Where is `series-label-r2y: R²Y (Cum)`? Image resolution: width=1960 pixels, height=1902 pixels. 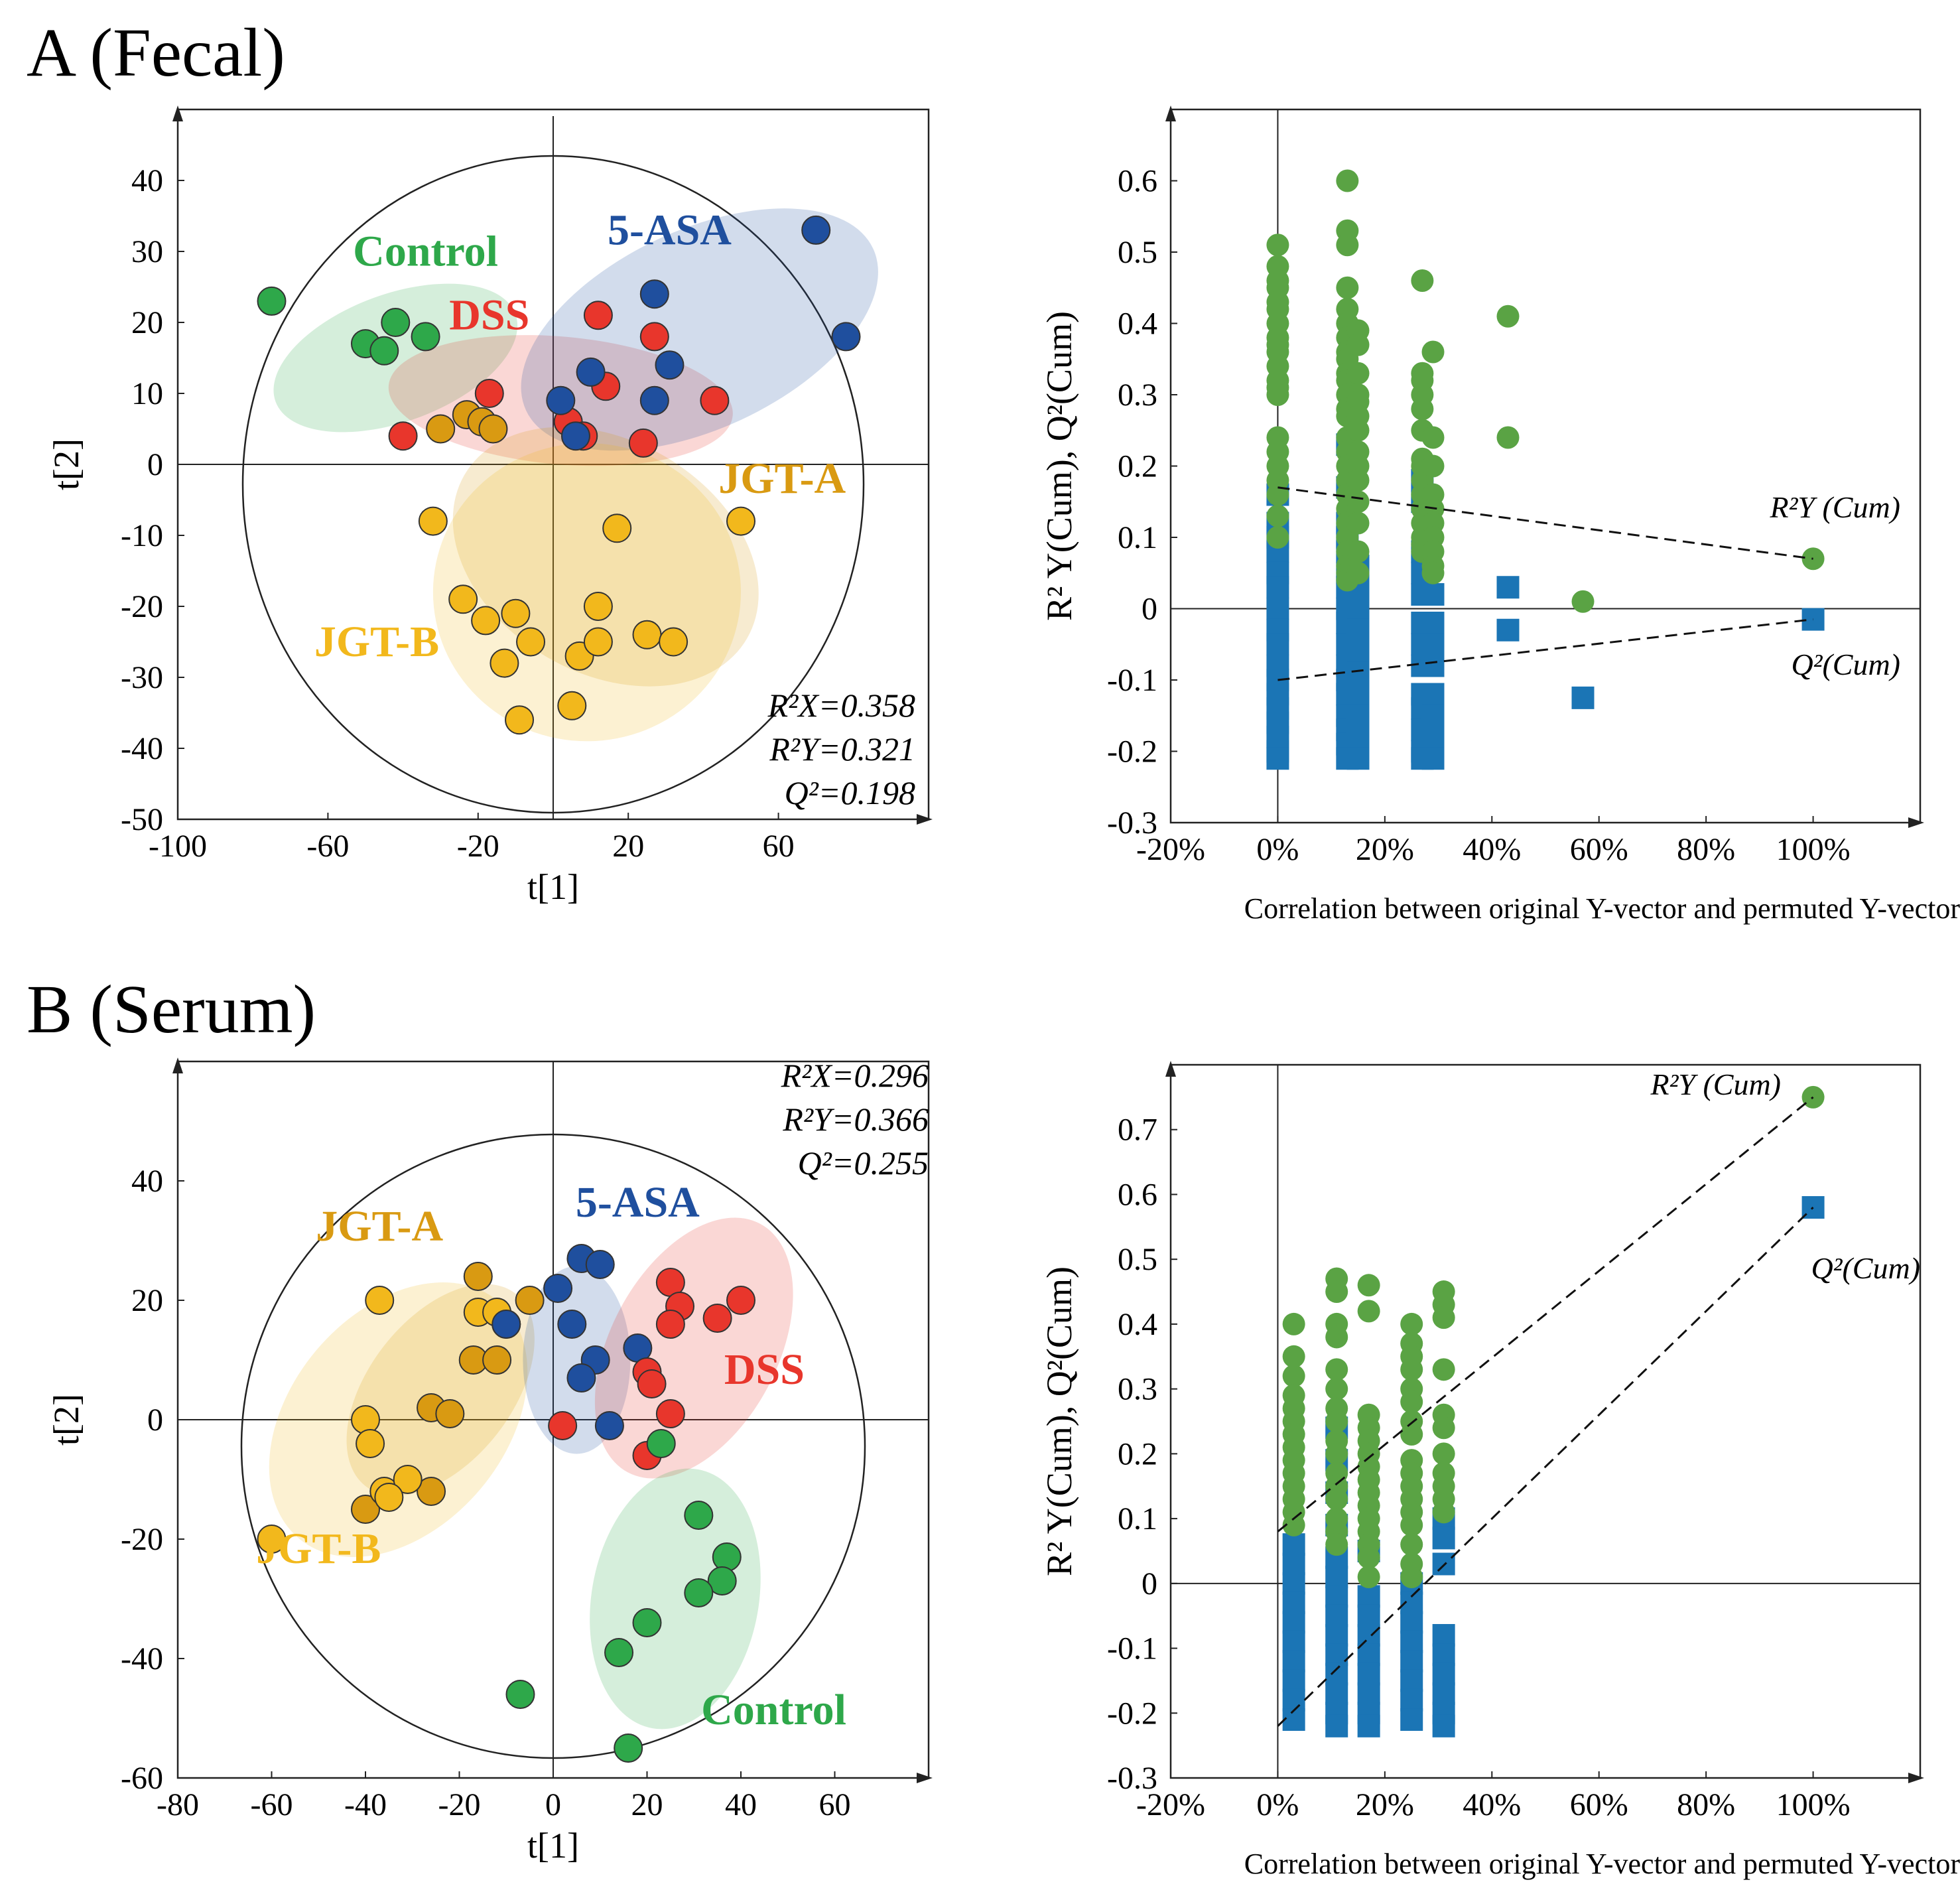 series-label-r2y: R²Y (Cum) is located at coordinates (1835, 507).